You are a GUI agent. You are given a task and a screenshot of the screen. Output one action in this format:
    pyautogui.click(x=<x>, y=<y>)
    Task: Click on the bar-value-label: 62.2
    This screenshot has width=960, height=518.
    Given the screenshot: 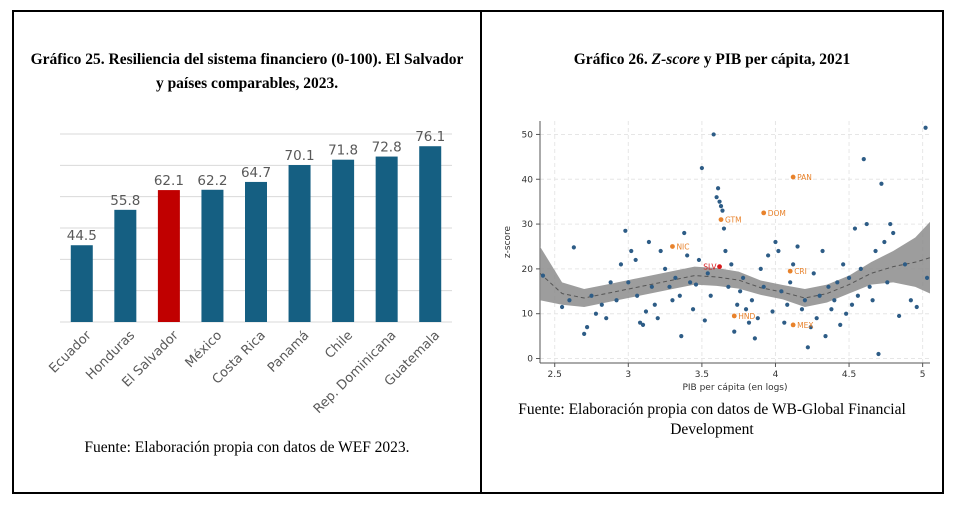 What is the action you would take?
    pyautogui.click(x=212, y=181)
    